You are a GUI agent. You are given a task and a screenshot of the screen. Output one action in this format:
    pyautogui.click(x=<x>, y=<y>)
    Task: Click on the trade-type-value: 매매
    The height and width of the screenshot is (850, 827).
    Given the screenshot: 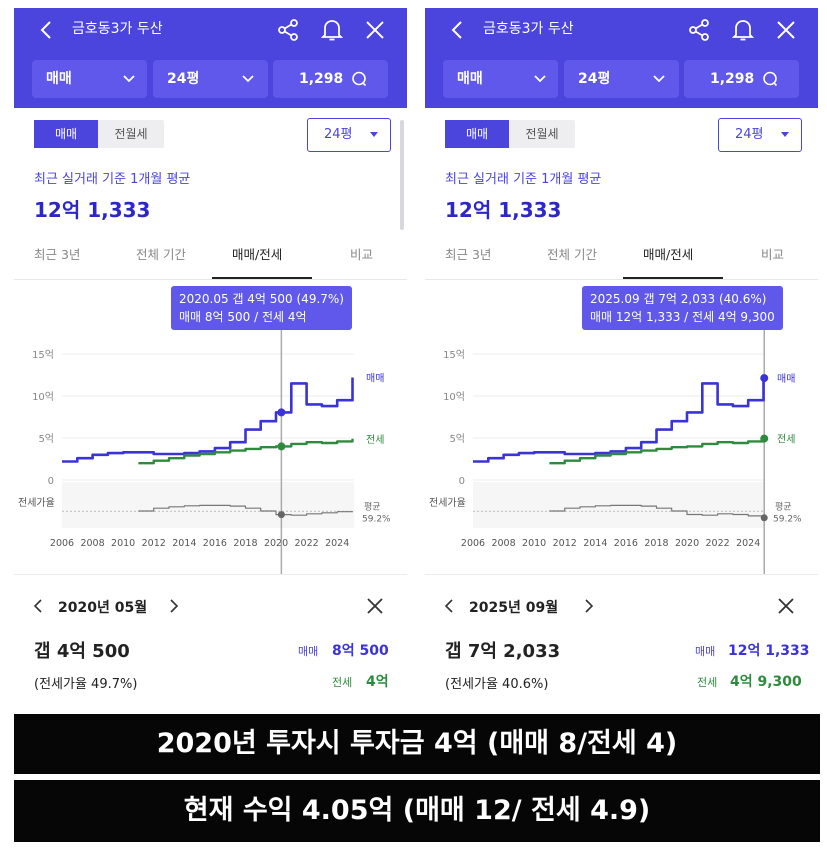 What is the action you would take?
    pyautogui.click(x=59, y=79)
    